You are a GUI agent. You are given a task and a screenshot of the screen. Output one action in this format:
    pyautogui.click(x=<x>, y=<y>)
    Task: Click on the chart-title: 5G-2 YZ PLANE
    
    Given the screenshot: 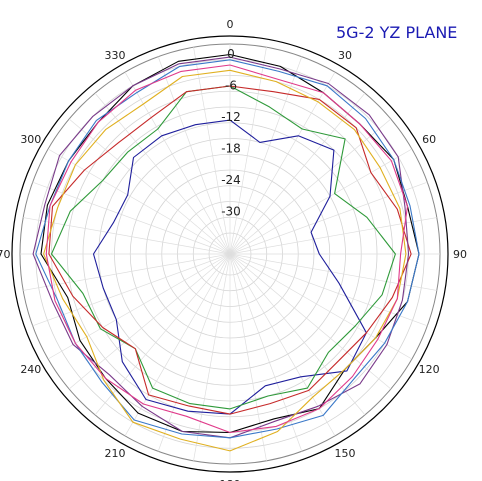 What is the action you would take?
    pyautogui.click(x=396, y=32)
    